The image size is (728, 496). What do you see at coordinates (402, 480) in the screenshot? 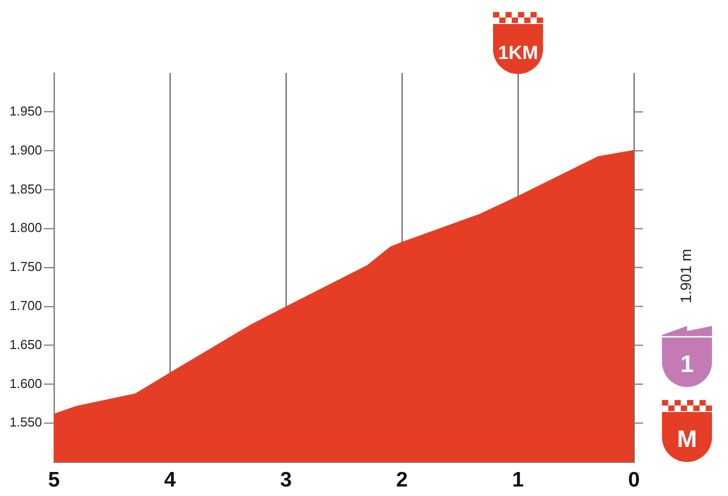
I see `x-tick-label: 2` at bounding box center [402, 480].